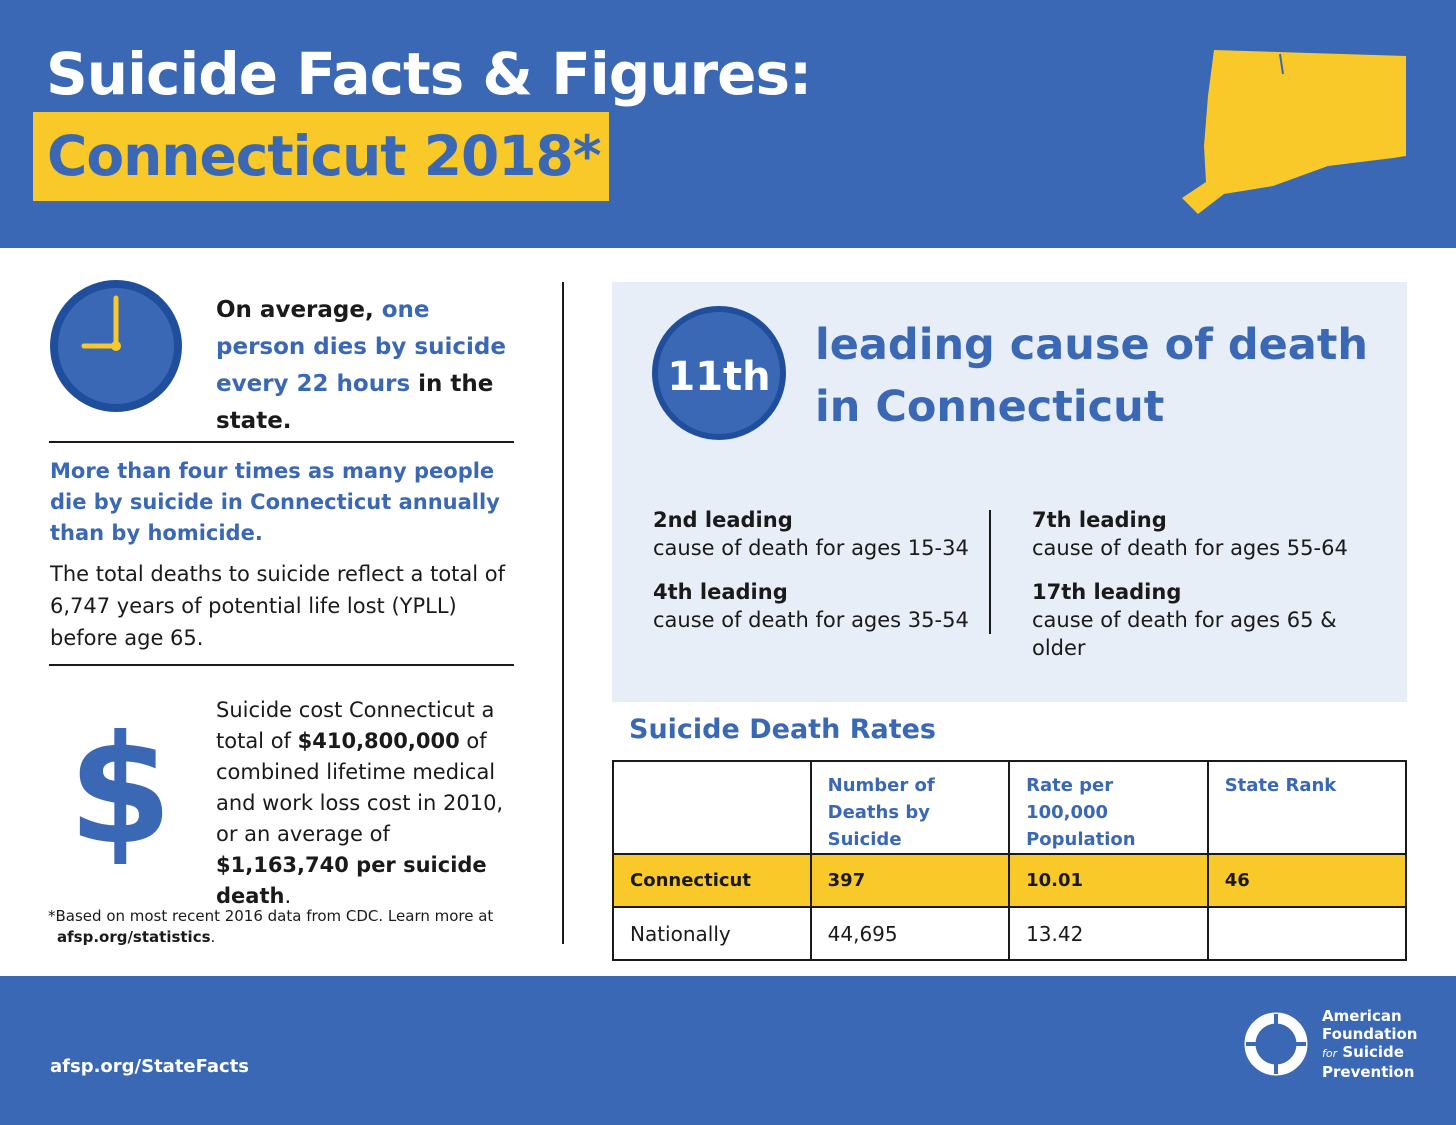 This screenshot has height=1125, width=1456. What do you see at coordinates (299, 310) in the screenshot?
I see `fact-frequency-lead: On average,` at bounding box center [299, 310].